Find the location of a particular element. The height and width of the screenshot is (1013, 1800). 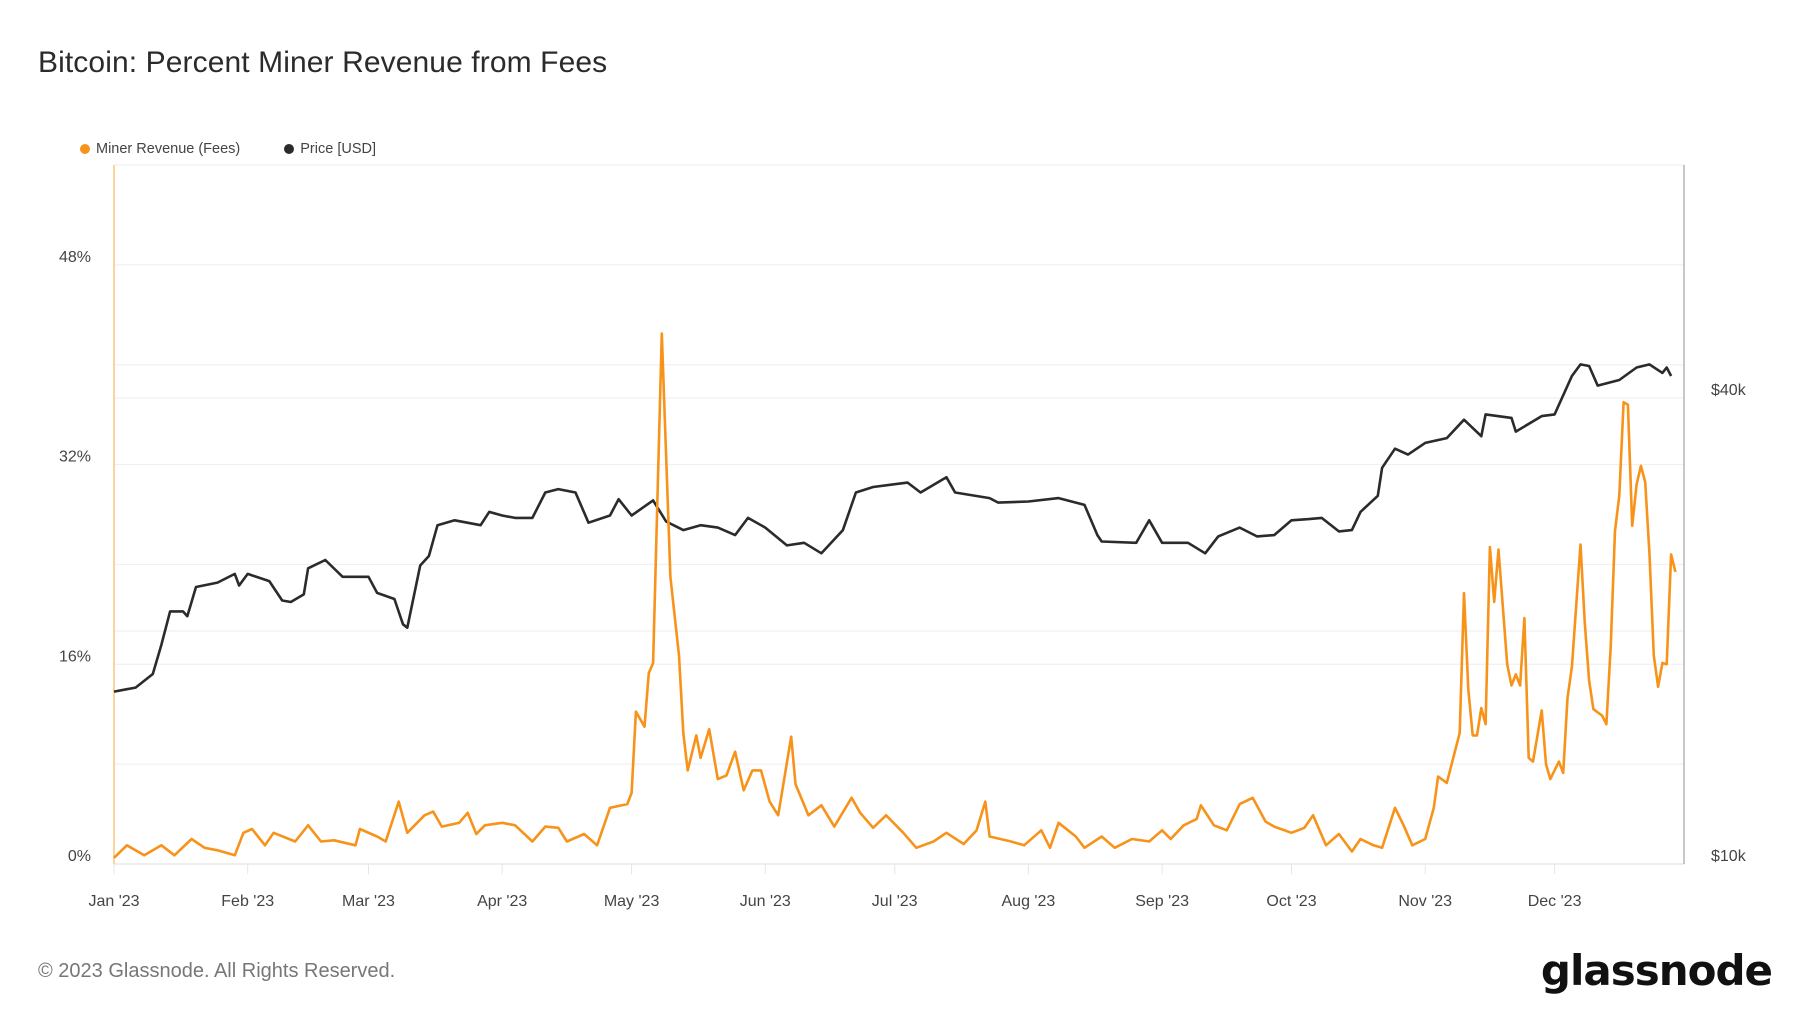

y-left-tick-label: 32% is located at coordinates (75, 457).